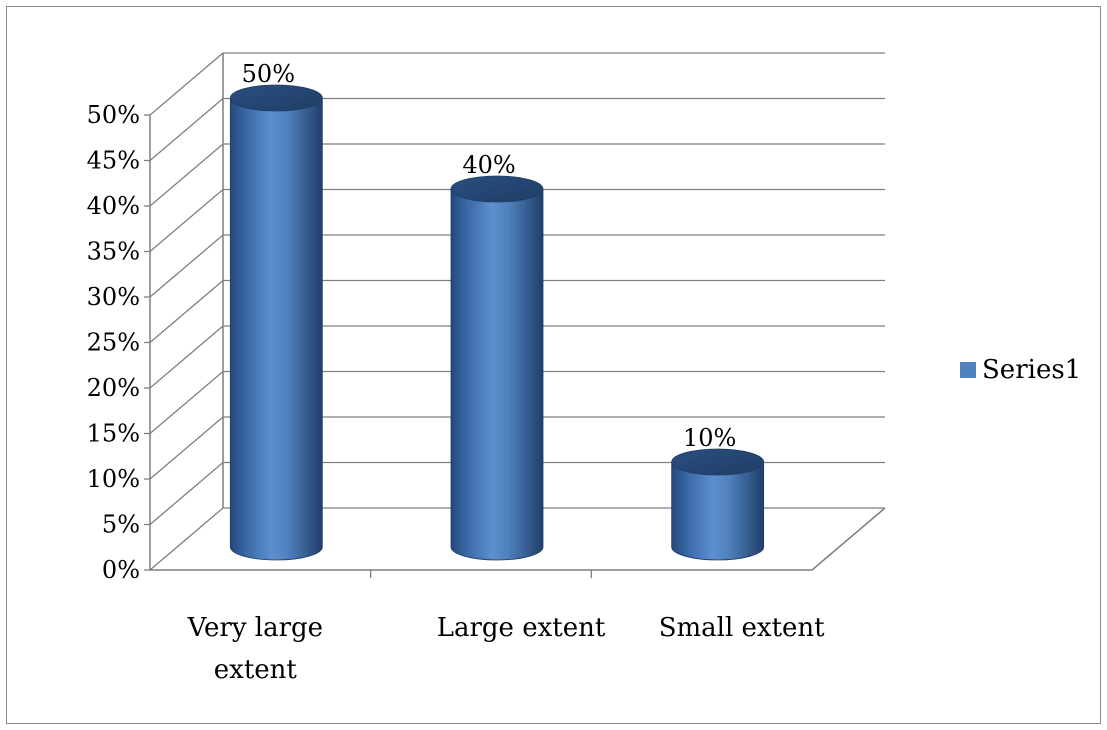 The height and width of the screenshot is (730, 1107). What do you see at coordinates (113, 479) in the screenshot?
I see `y-tick-label: 10%` at bounding box center [113, 479].